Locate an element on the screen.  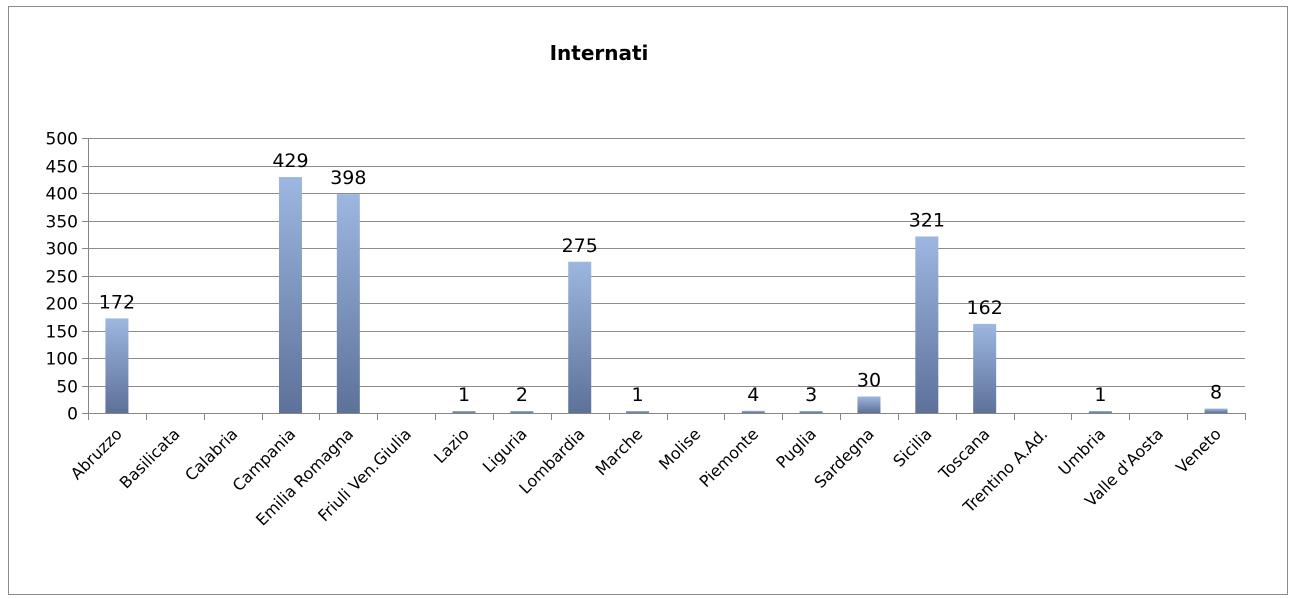
data-label: 172 is located at coordinates (117, 302).